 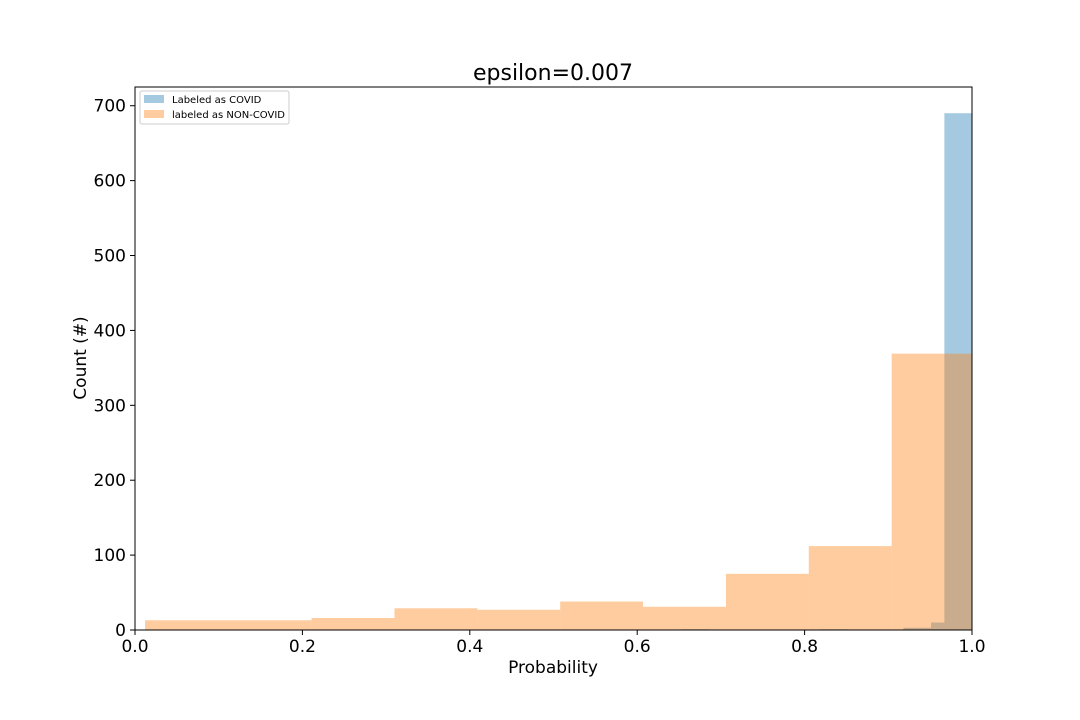 I want to click on legend: Labeled as COVID labeled as NON-COVID, so click(x=214, y=107).